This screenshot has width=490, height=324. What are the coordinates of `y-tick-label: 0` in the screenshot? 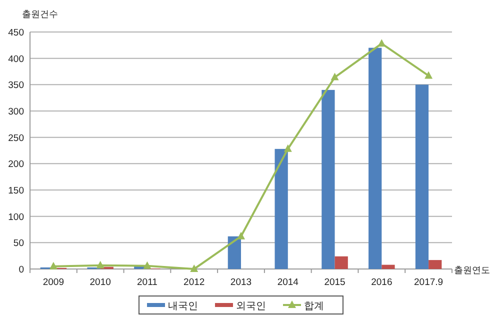 It's located at (21, 270).